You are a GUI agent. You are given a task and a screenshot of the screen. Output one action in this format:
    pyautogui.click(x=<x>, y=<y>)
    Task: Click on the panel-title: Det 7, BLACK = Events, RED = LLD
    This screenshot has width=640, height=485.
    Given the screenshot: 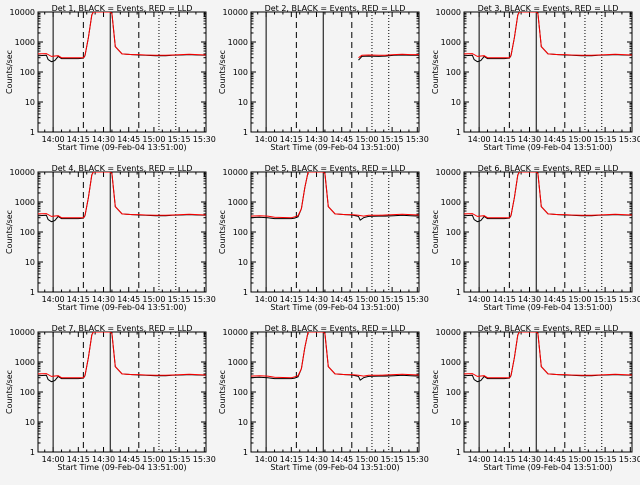 What is the action you would take?
    pyautogui.click(x=122, y=328)
    